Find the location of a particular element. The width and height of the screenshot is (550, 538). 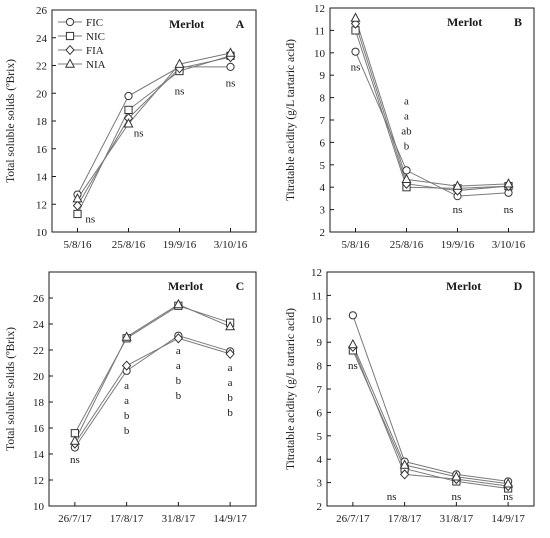

legend-marker-fic is located at coordinates (70, 22).